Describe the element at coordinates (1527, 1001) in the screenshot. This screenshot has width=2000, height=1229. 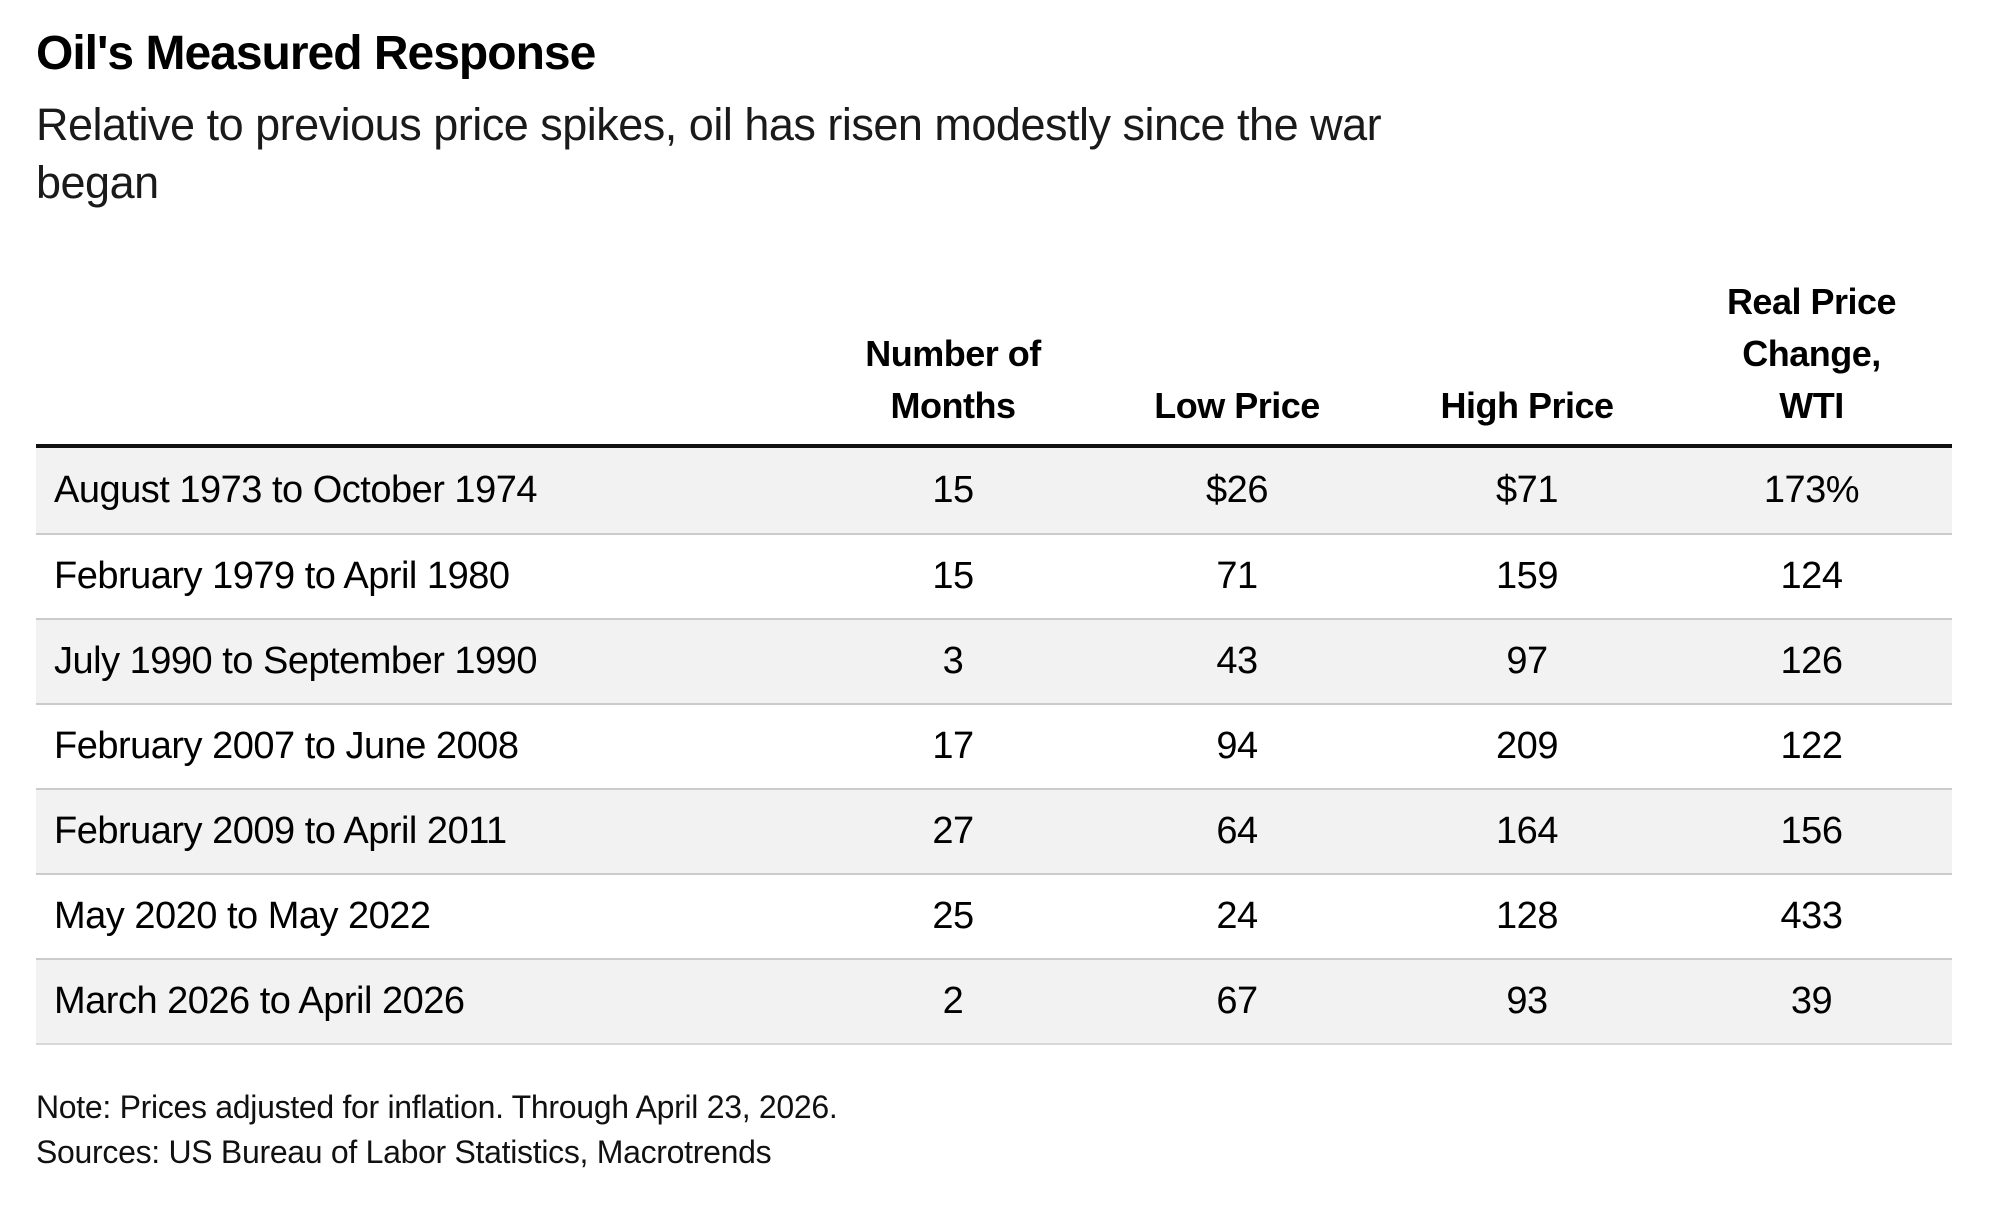
I see `row-high-value: 93` at that location.